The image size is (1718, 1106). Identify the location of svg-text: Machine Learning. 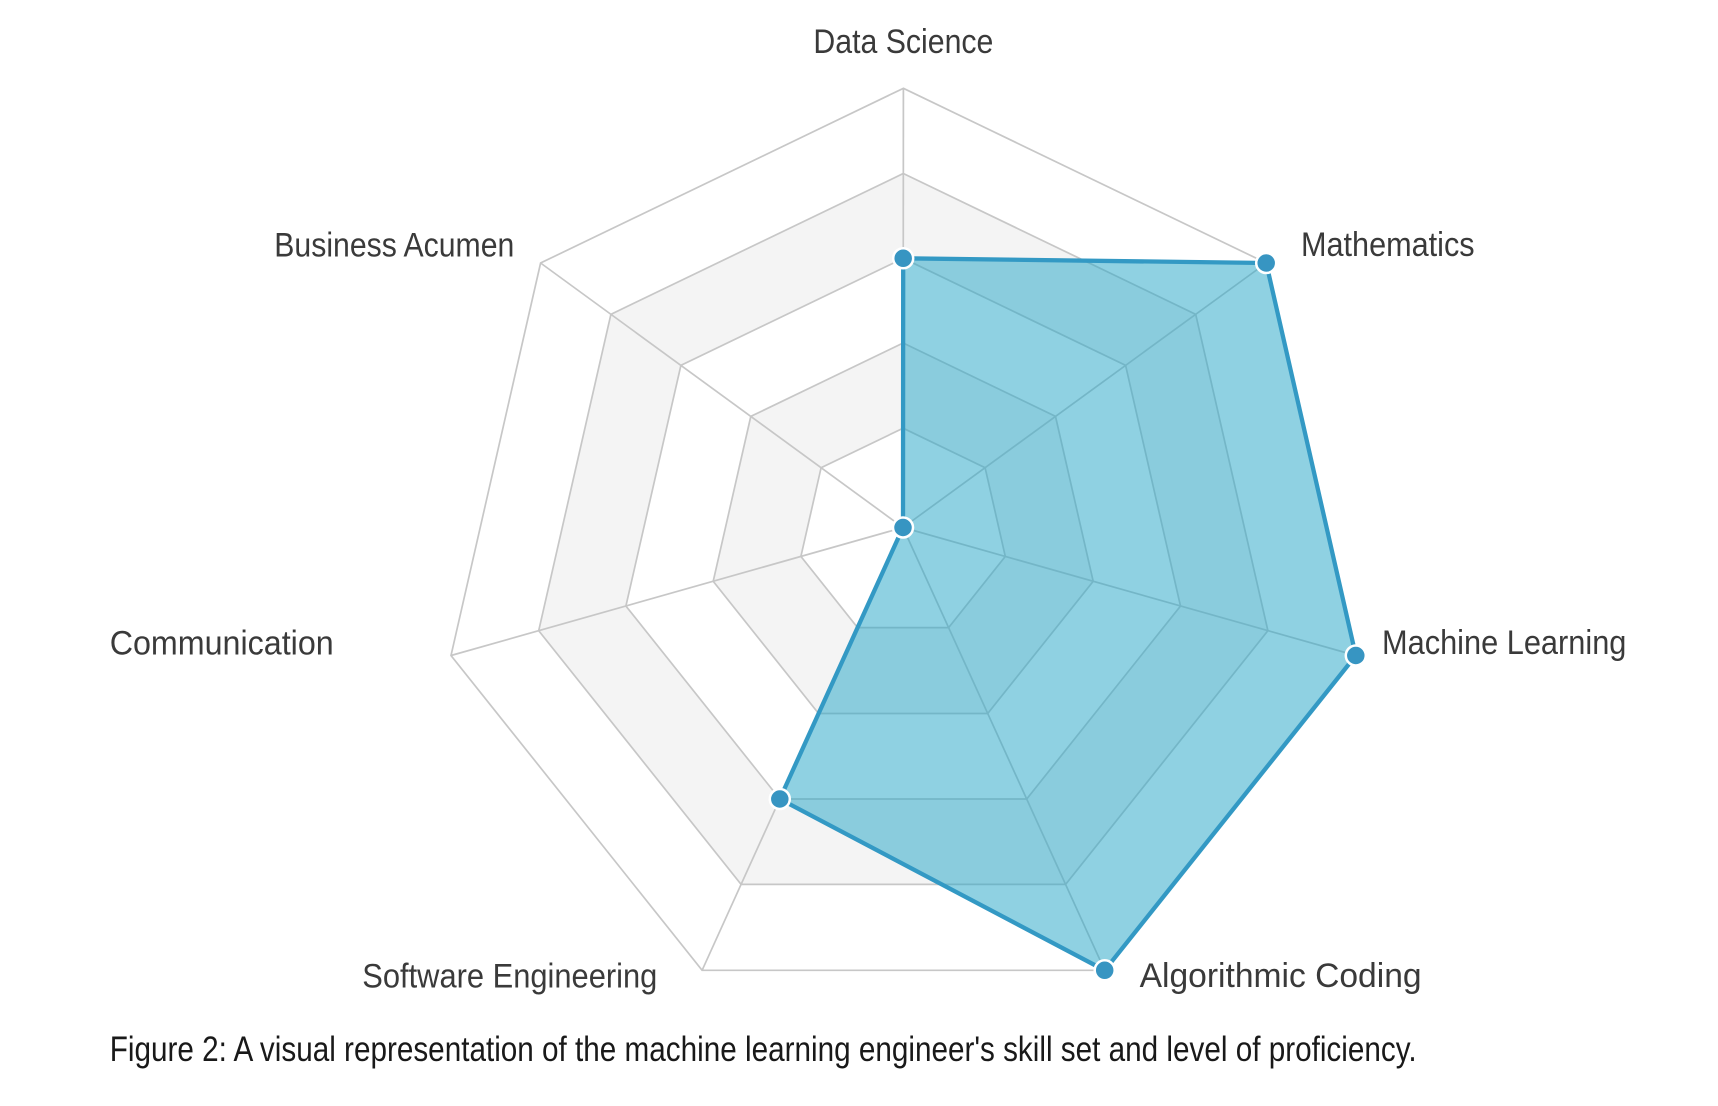
(1504, 643).